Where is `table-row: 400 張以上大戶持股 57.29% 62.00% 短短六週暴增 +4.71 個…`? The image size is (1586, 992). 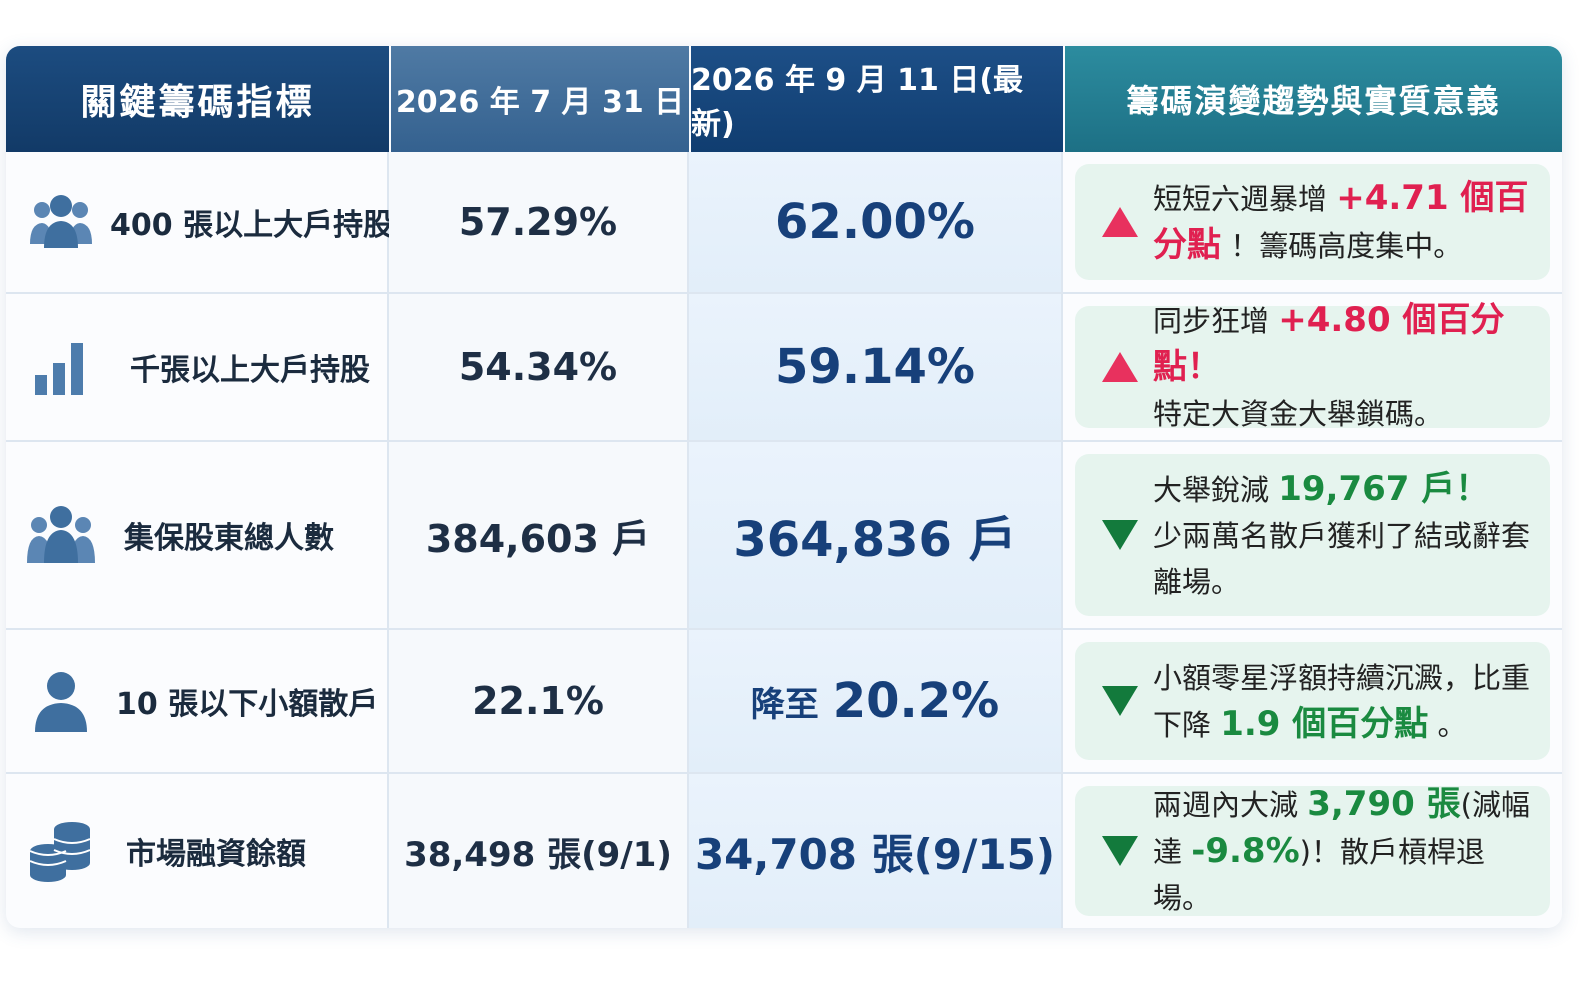 table-row: 400 張以上大戶持股 57.29% 62.00% 短短六週暴增 +4.71 個… is located at coordinates (784, 223).